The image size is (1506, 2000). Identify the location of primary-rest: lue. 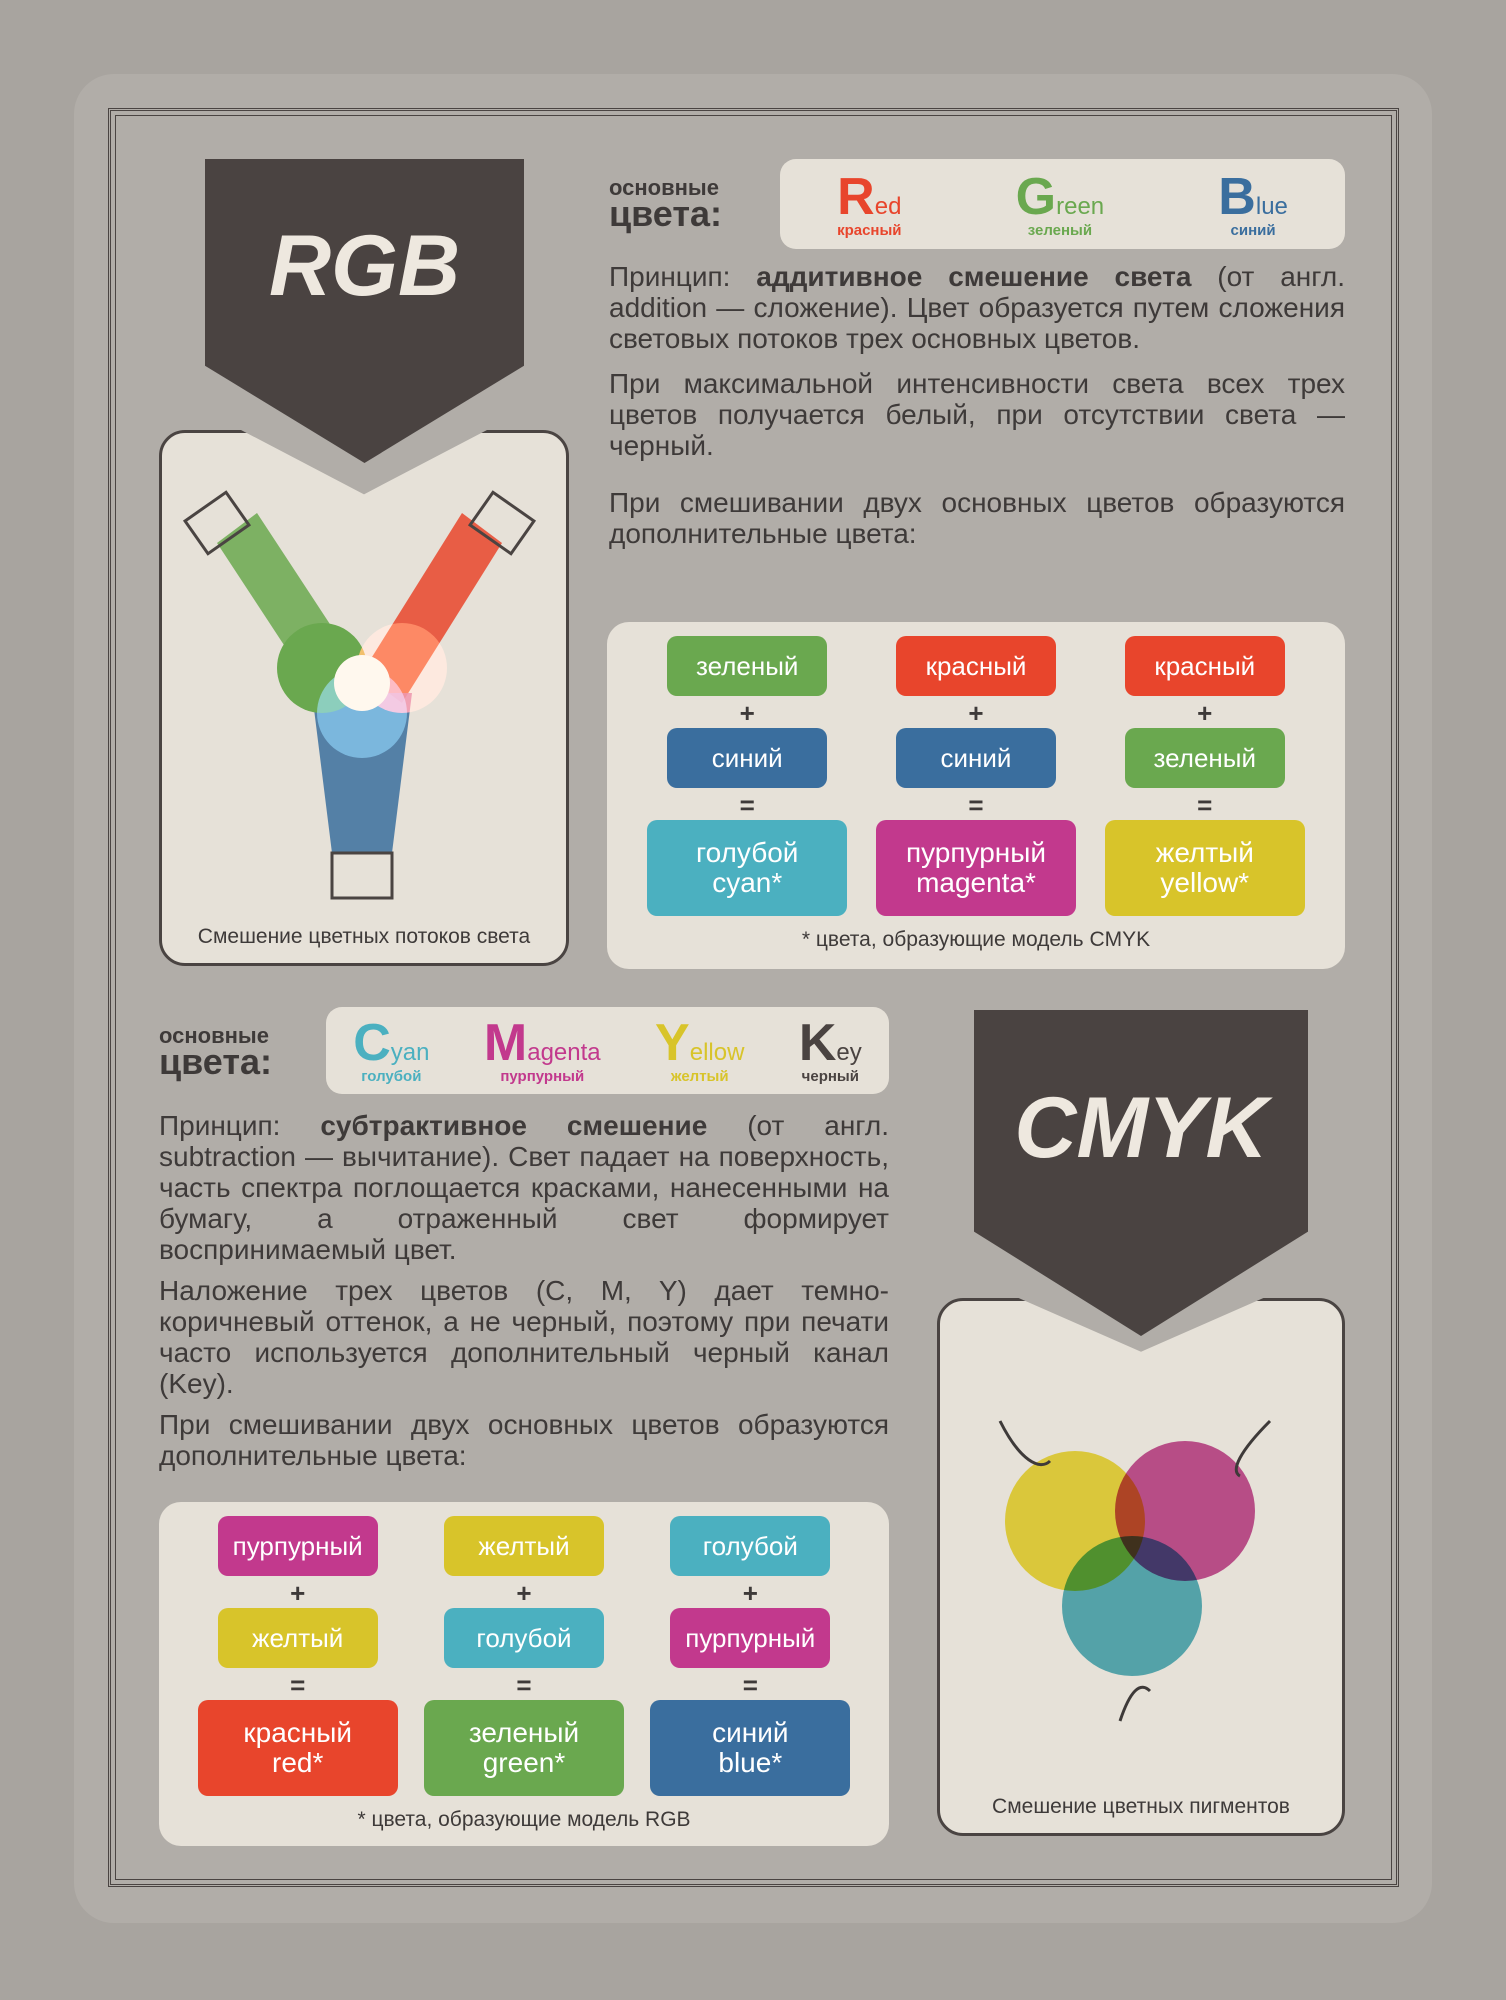
(1271, 206).